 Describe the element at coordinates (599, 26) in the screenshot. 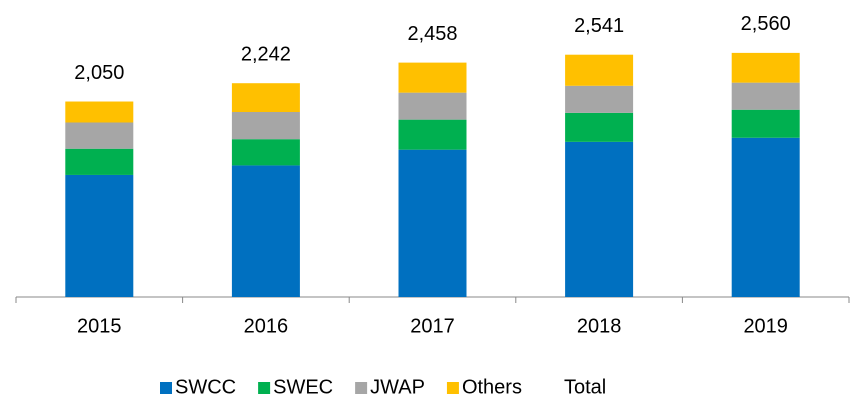

I see `total-label: 2,541` at that location.